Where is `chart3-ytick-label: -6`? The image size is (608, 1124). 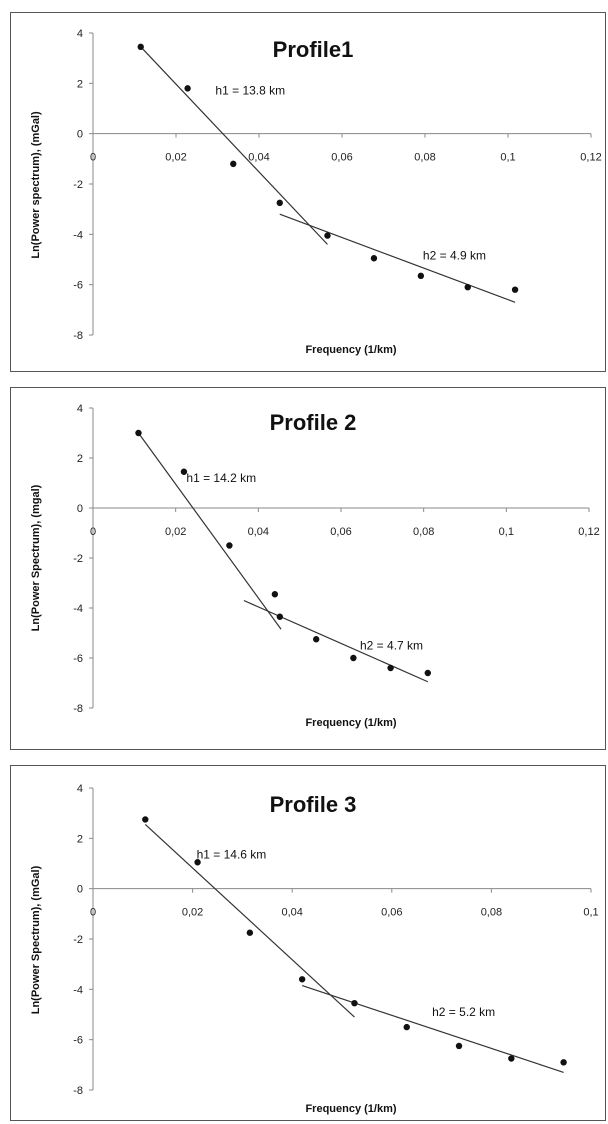 chart3-ytick-label: -6 is located at coordinates (78, 1041).